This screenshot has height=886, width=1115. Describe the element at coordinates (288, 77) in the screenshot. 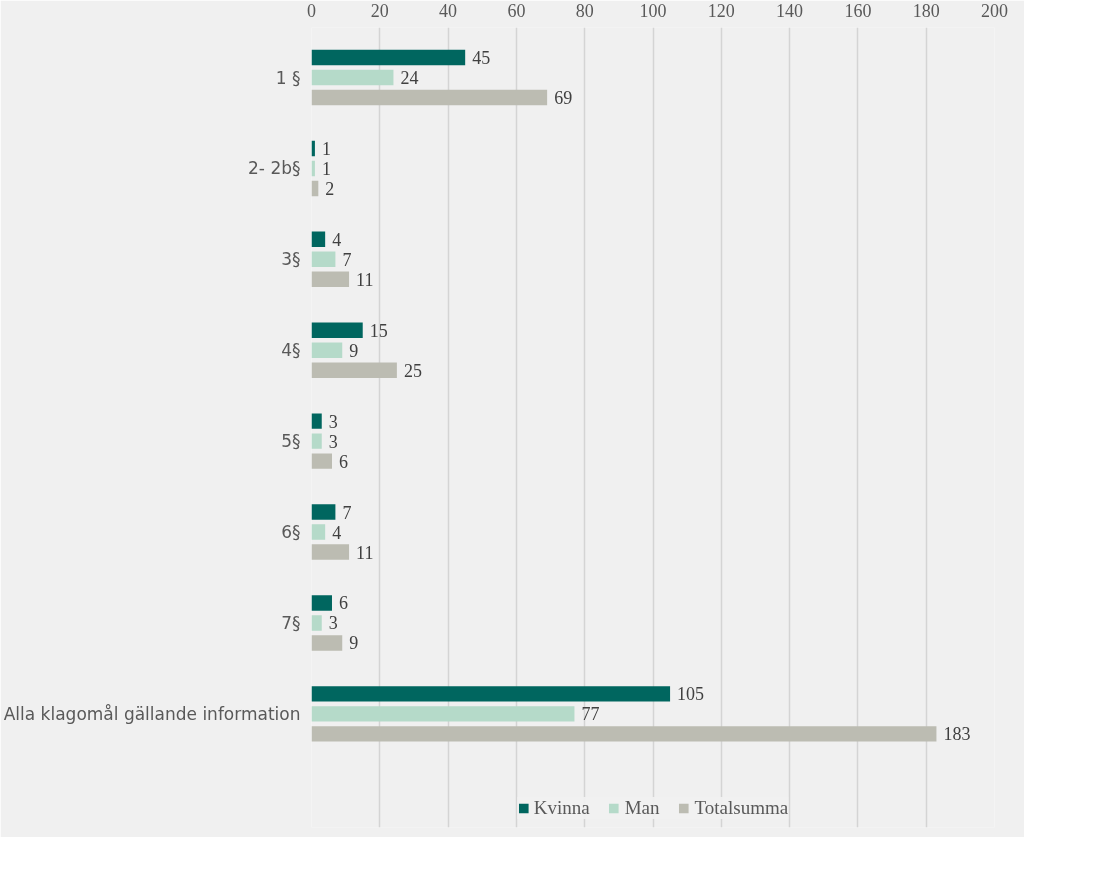

I see `y-tick-label: 1 §` at that location.